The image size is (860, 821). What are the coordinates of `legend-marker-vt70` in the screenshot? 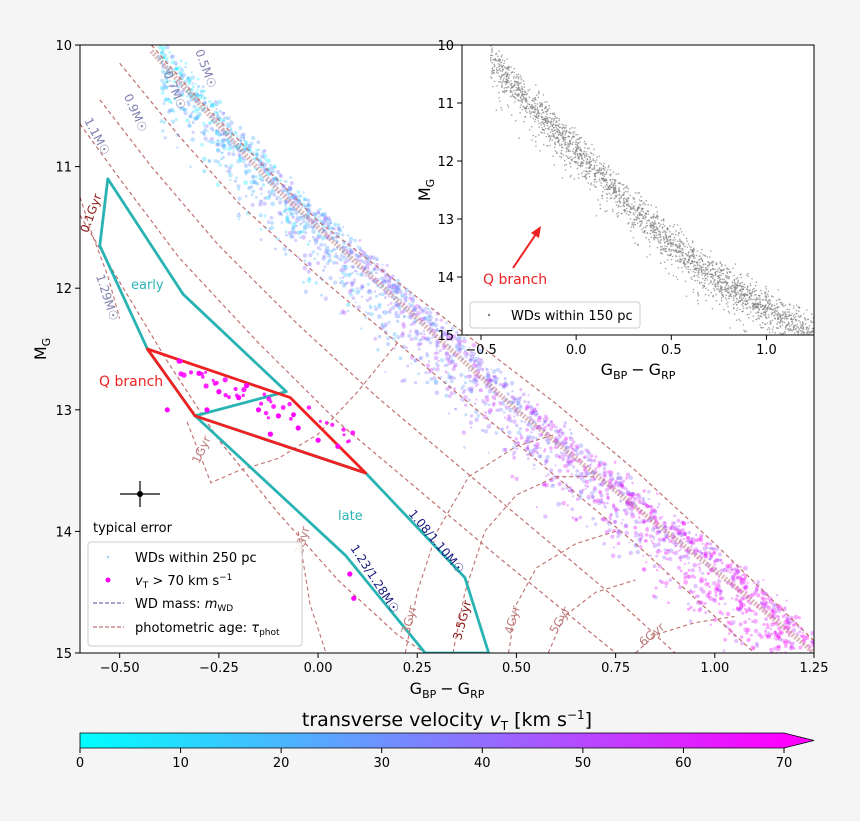 It's located at (108, 580).